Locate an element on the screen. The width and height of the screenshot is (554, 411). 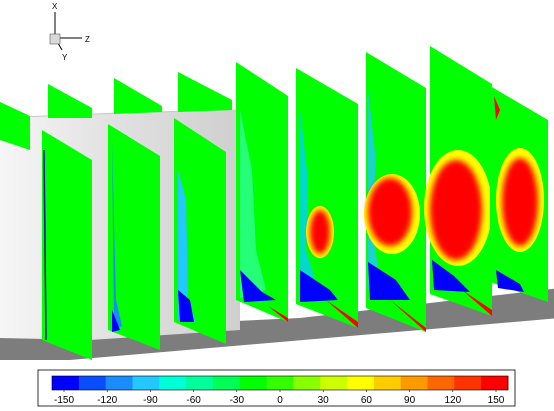
colorbar-tick-label: -30 is located at coordinates (237, 400).